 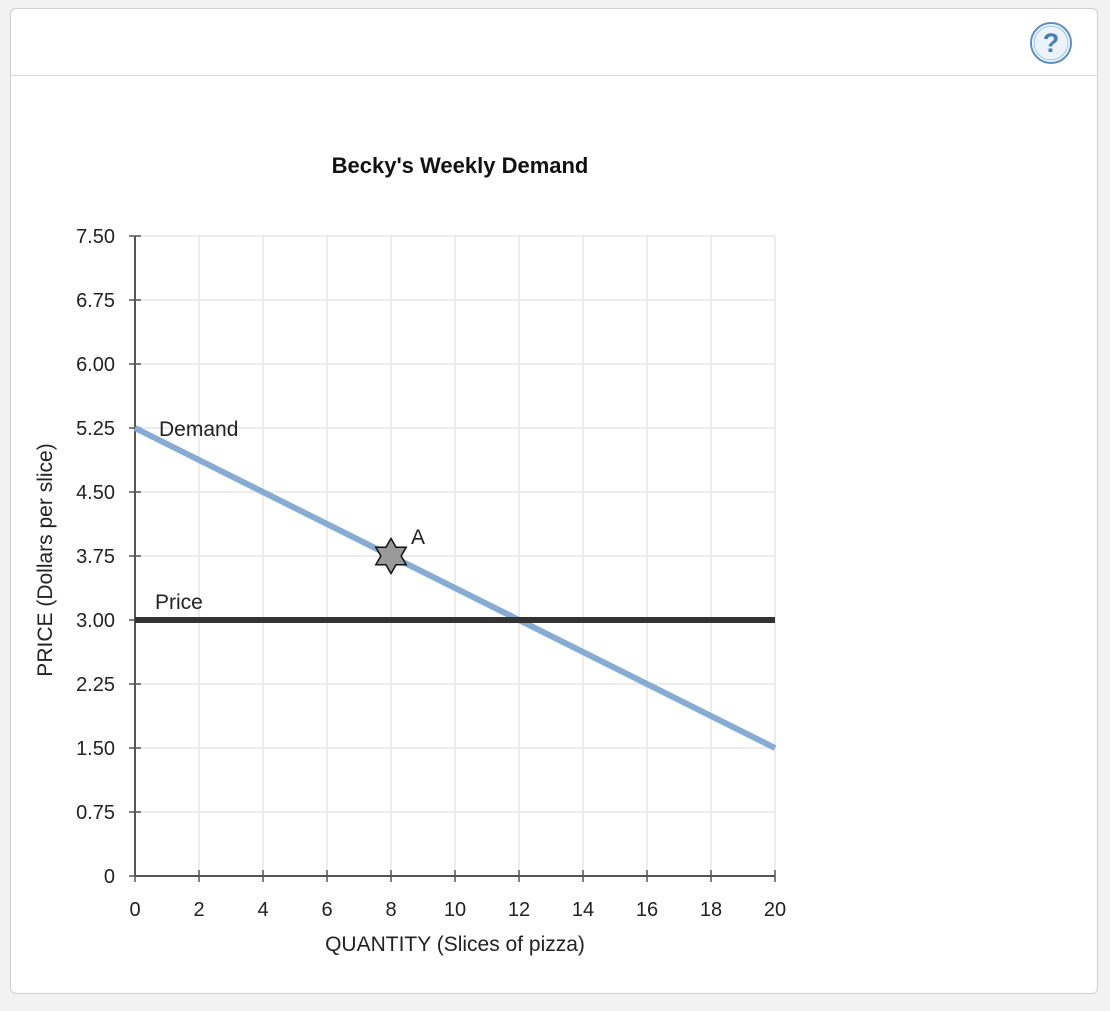 I want to click on series-label-price: Price, so click(x=179, y=602).